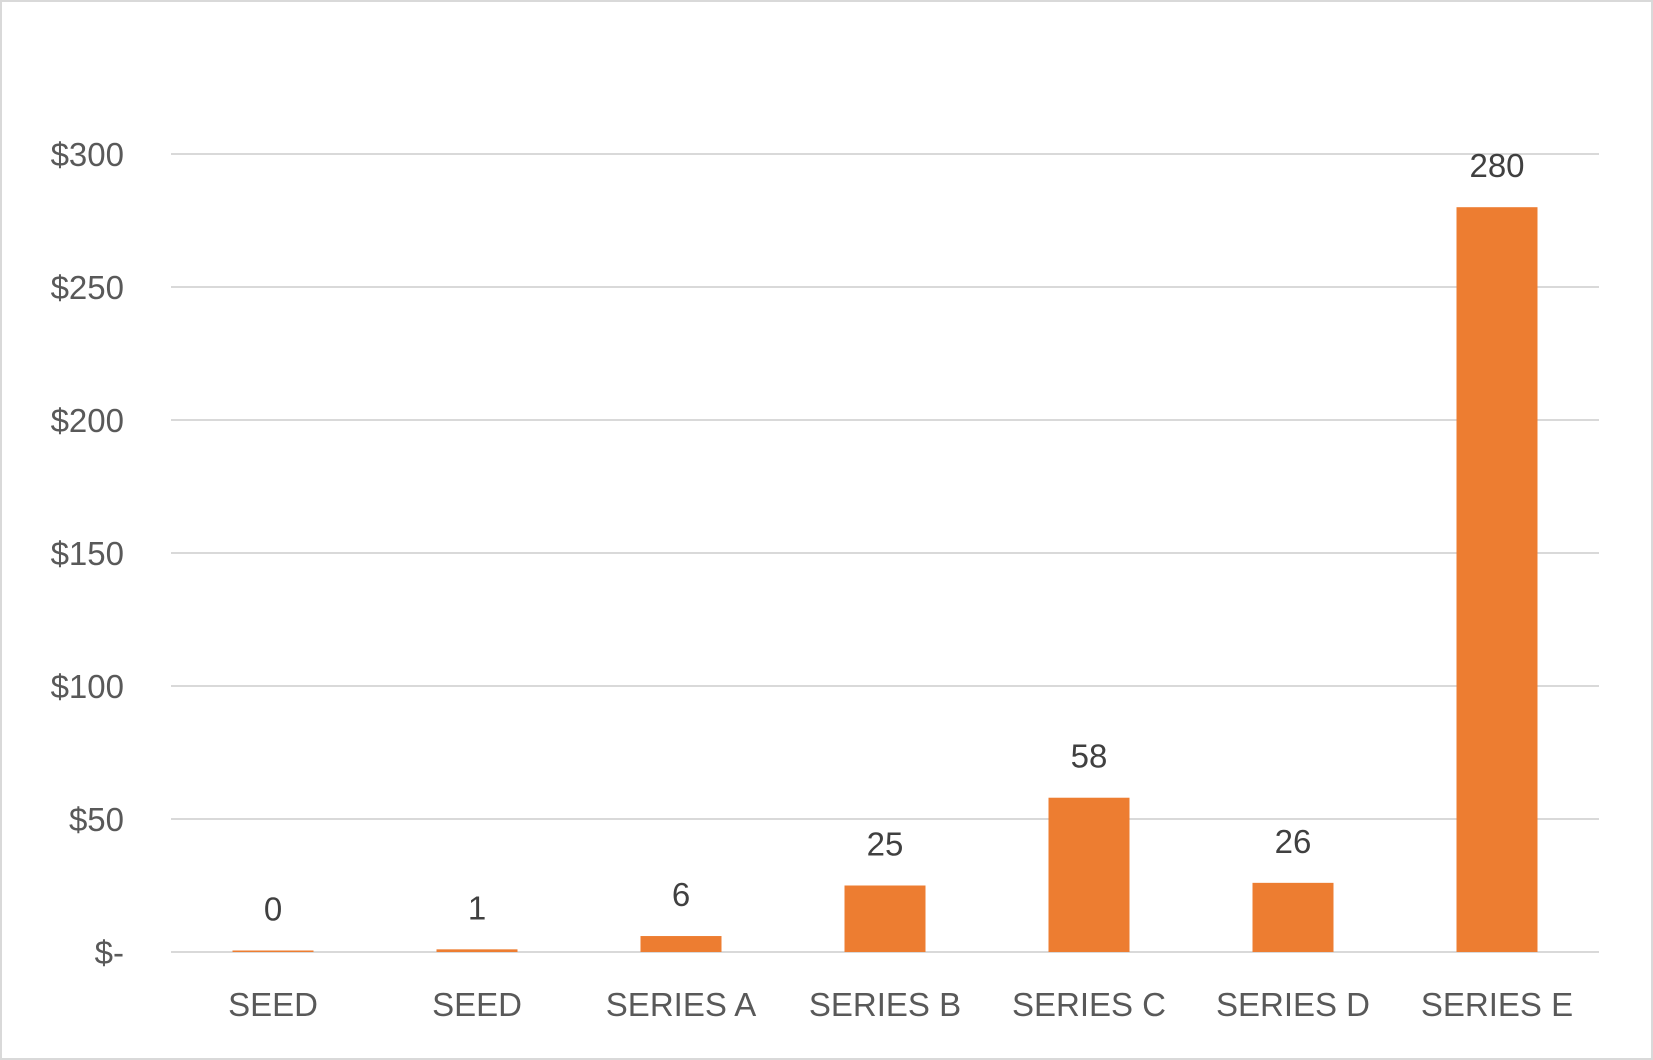  I want to click on data-label: 25, so click(885, 844).